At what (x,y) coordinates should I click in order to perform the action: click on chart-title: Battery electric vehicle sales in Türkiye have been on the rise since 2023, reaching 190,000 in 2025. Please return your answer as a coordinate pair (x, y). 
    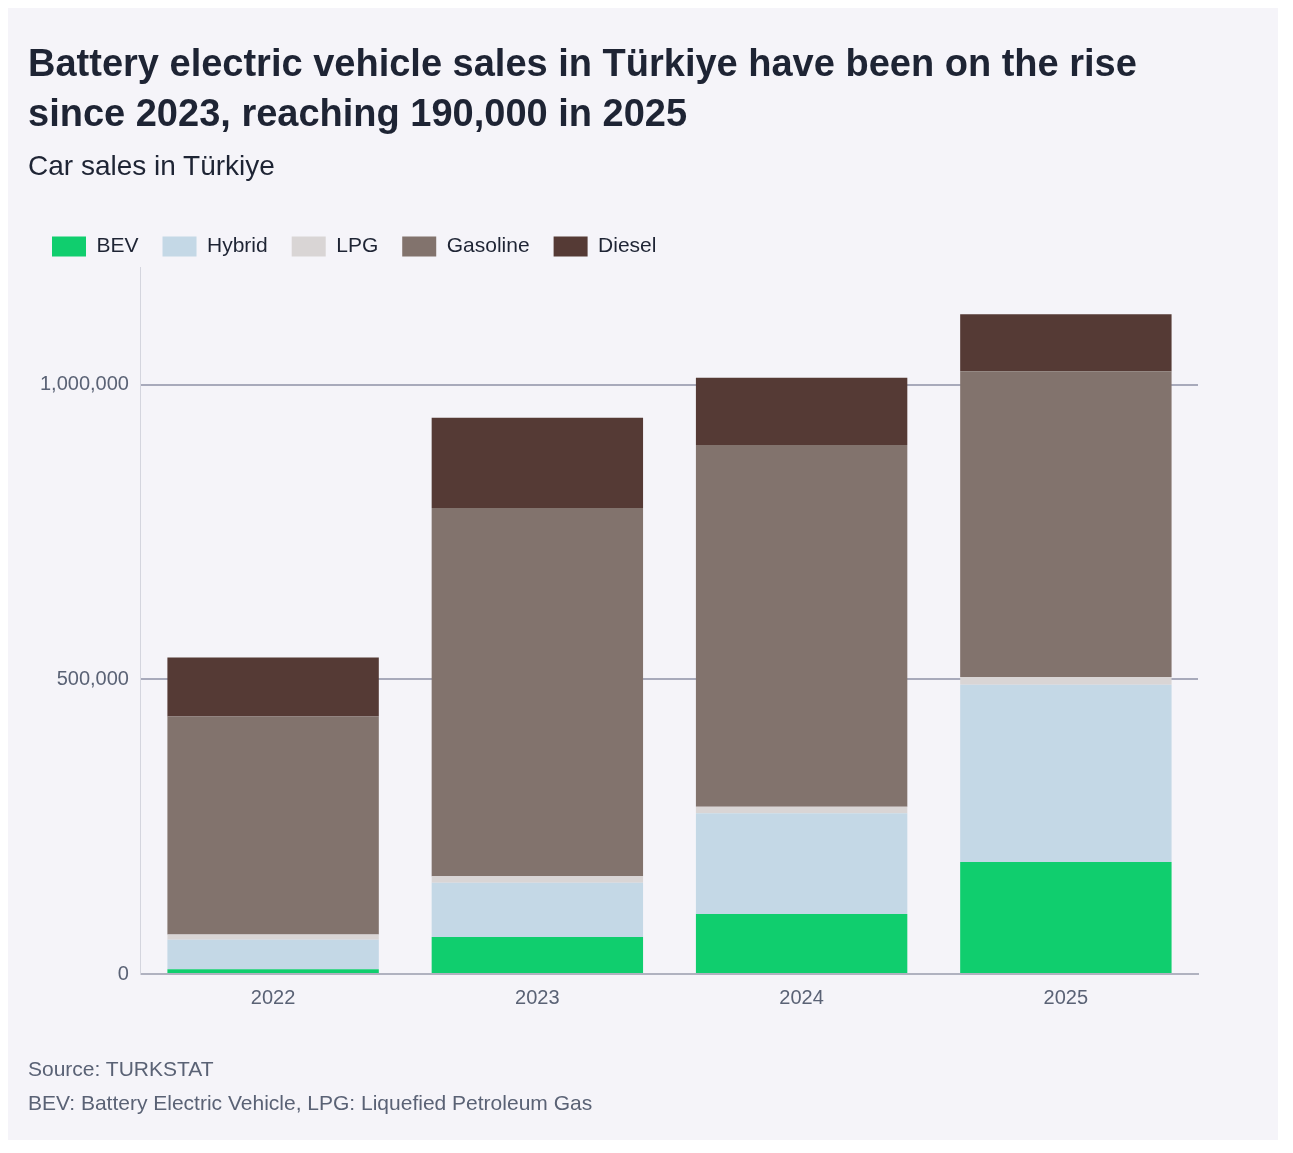
    Looking at the image, I should click on (582, 88).